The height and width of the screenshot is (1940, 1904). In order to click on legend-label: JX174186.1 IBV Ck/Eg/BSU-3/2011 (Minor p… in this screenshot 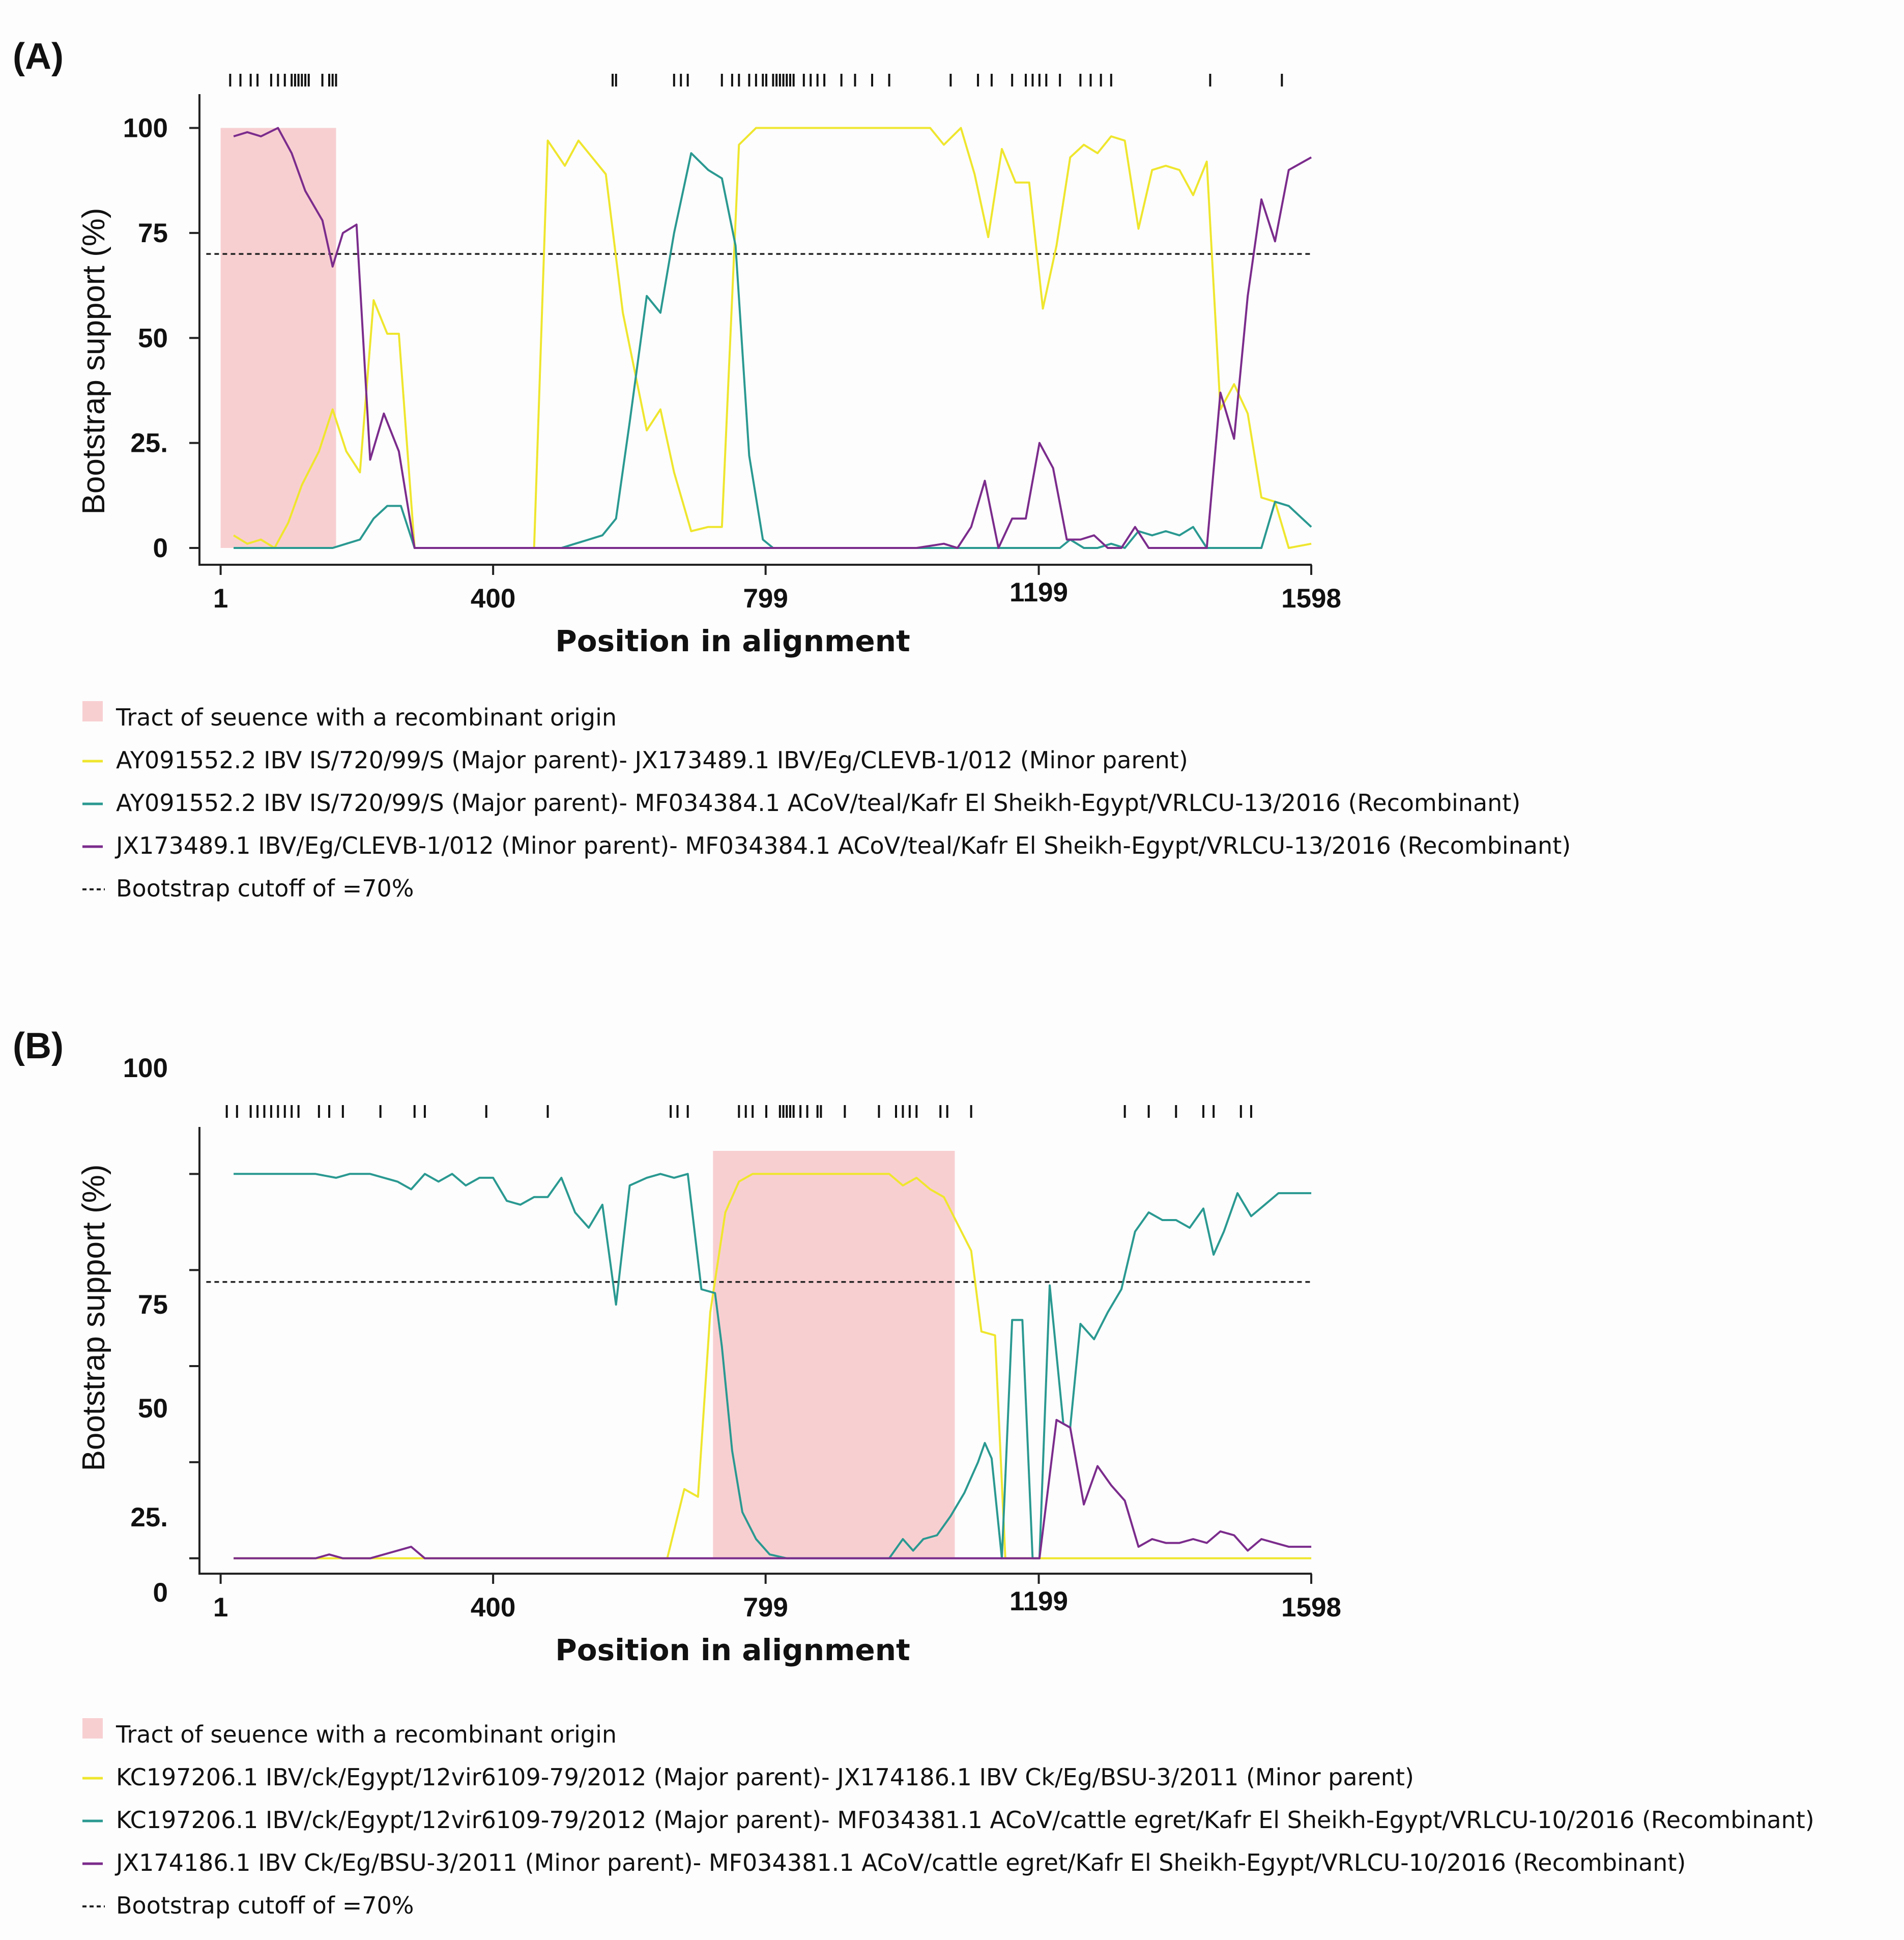, I will do `click(900, 1862)`.